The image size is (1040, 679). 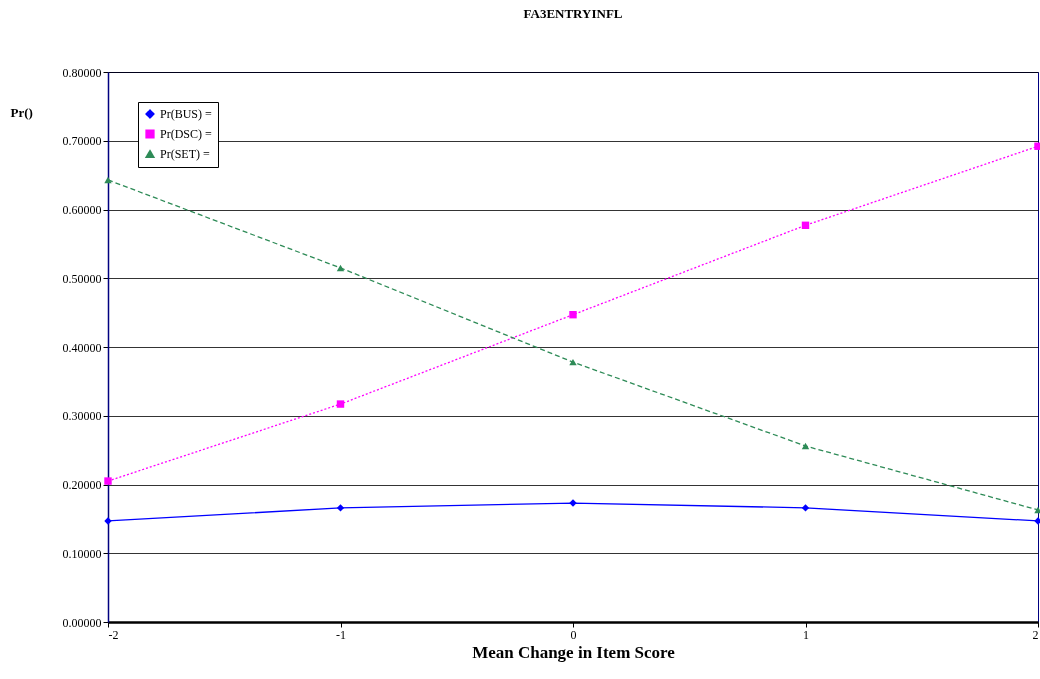 What do you see at coordinates (82, 622) in the screenshot?
I see `y-tick-label: 0.00000` at bounding box center [82, 622].